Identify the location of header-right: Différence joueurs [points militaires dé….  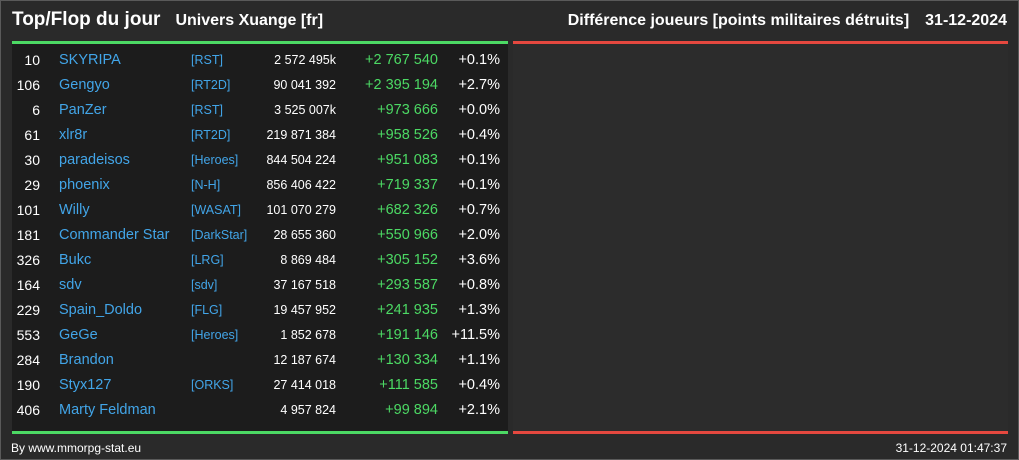
(787, 21).